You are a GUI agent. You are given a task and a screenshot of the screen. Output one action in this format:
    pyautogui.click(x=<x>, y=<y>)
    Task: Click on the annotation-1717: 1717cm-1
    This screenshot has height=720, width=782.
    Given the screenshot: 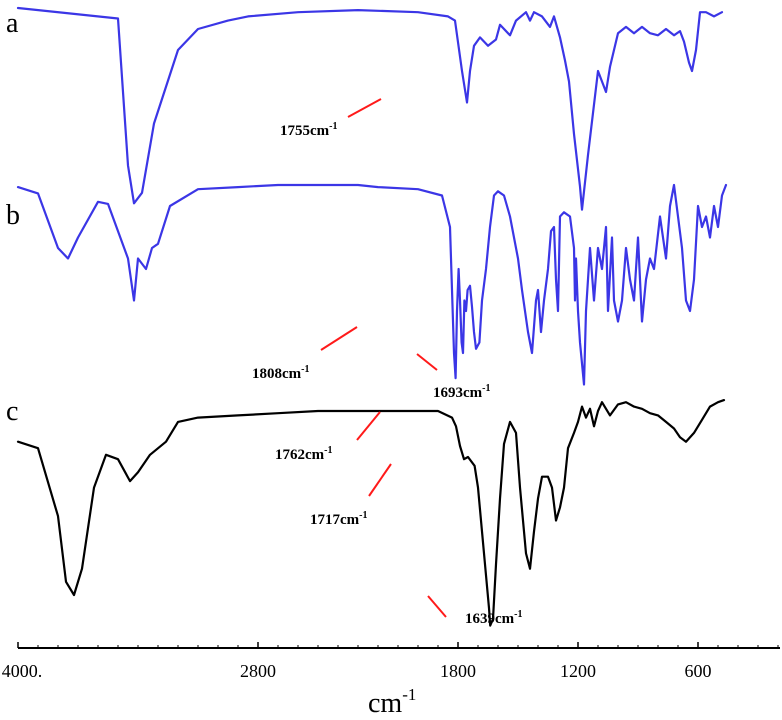 What is the action you would take?
    pyautogui.click(x=339, y=519)
    